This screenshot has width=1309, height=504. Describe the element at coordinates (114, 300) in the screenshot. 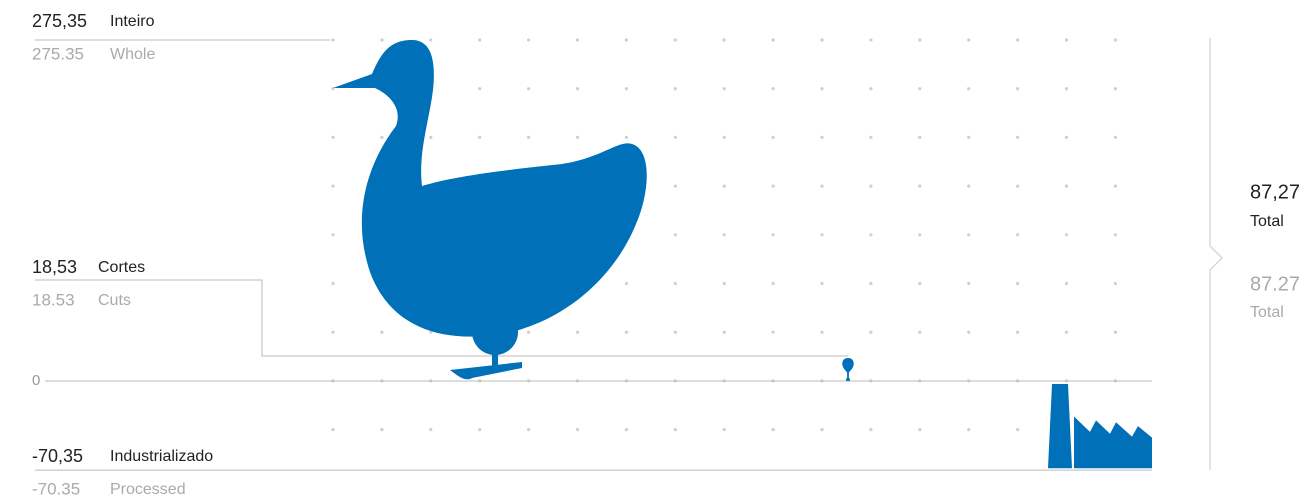

I see `category-label-en: Cuts` at that location.